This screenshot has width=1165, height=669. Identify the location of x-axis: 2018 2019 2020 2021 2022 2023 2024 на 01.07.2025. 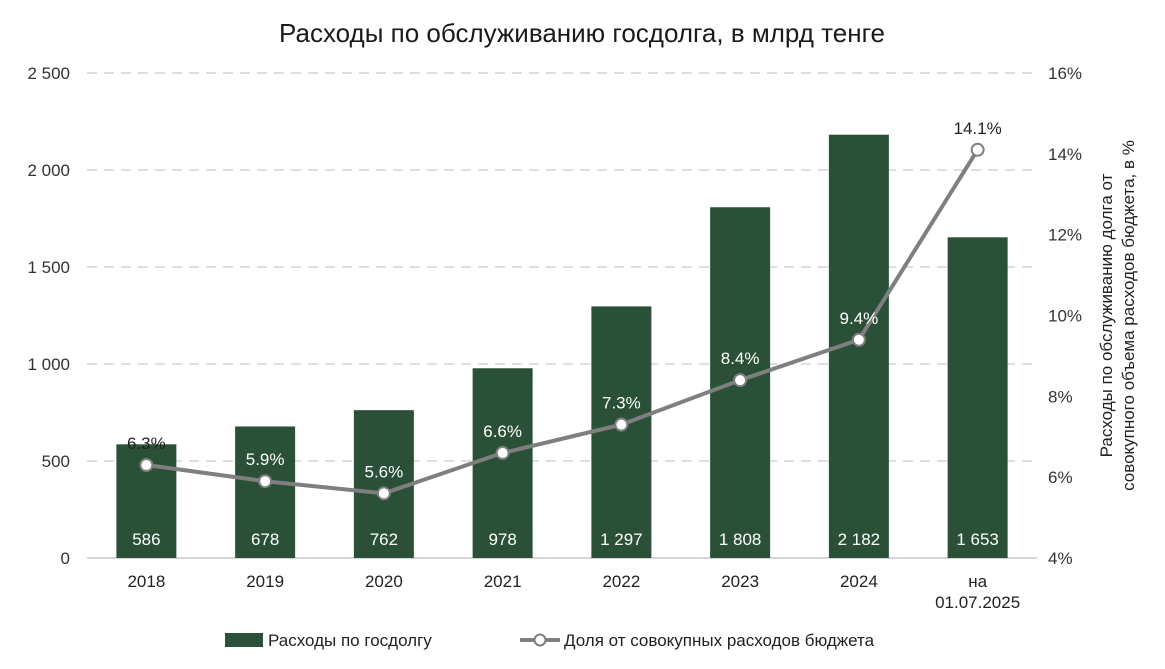
(573, 592).